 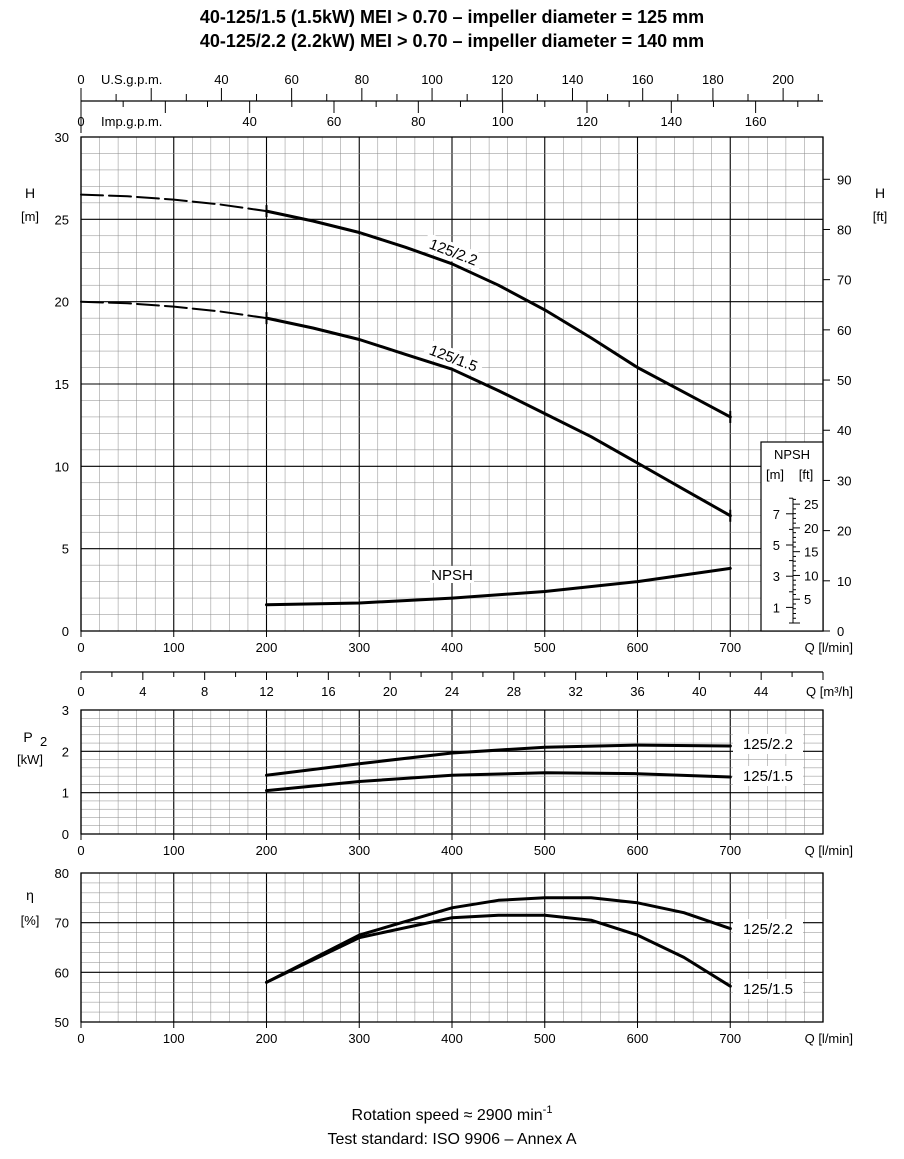 What do you see at coordinates (62, 137) in the screenshot?
I see `y-tick-label: 30` at bounding box center [62, 137].